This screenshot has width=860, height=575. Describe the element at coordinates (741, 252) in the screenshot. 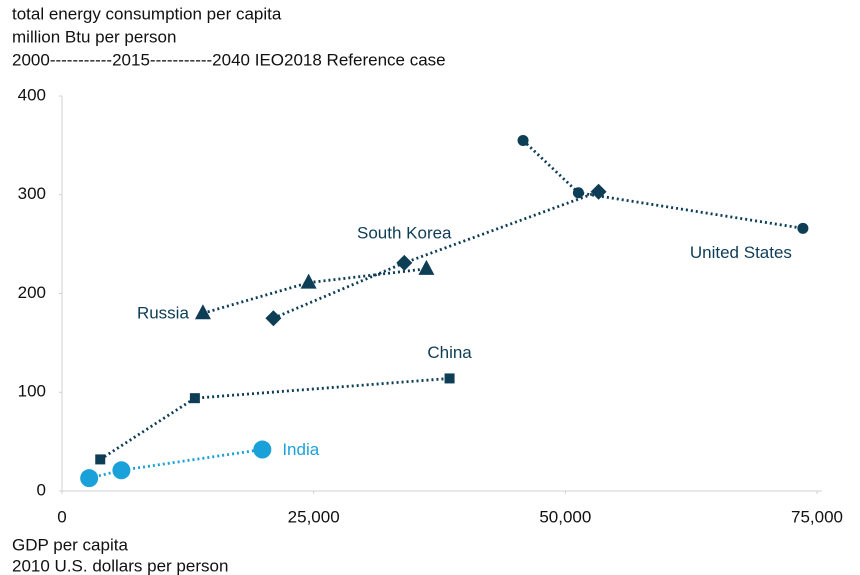

I see `series-label: United States` at that location.